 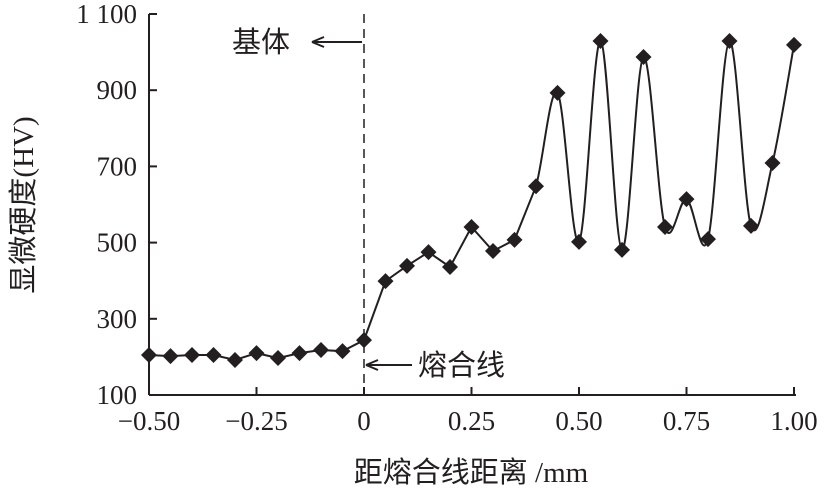 I want to click on y-axis-label: 显微硬度(HV), so click(x=23, y=204).